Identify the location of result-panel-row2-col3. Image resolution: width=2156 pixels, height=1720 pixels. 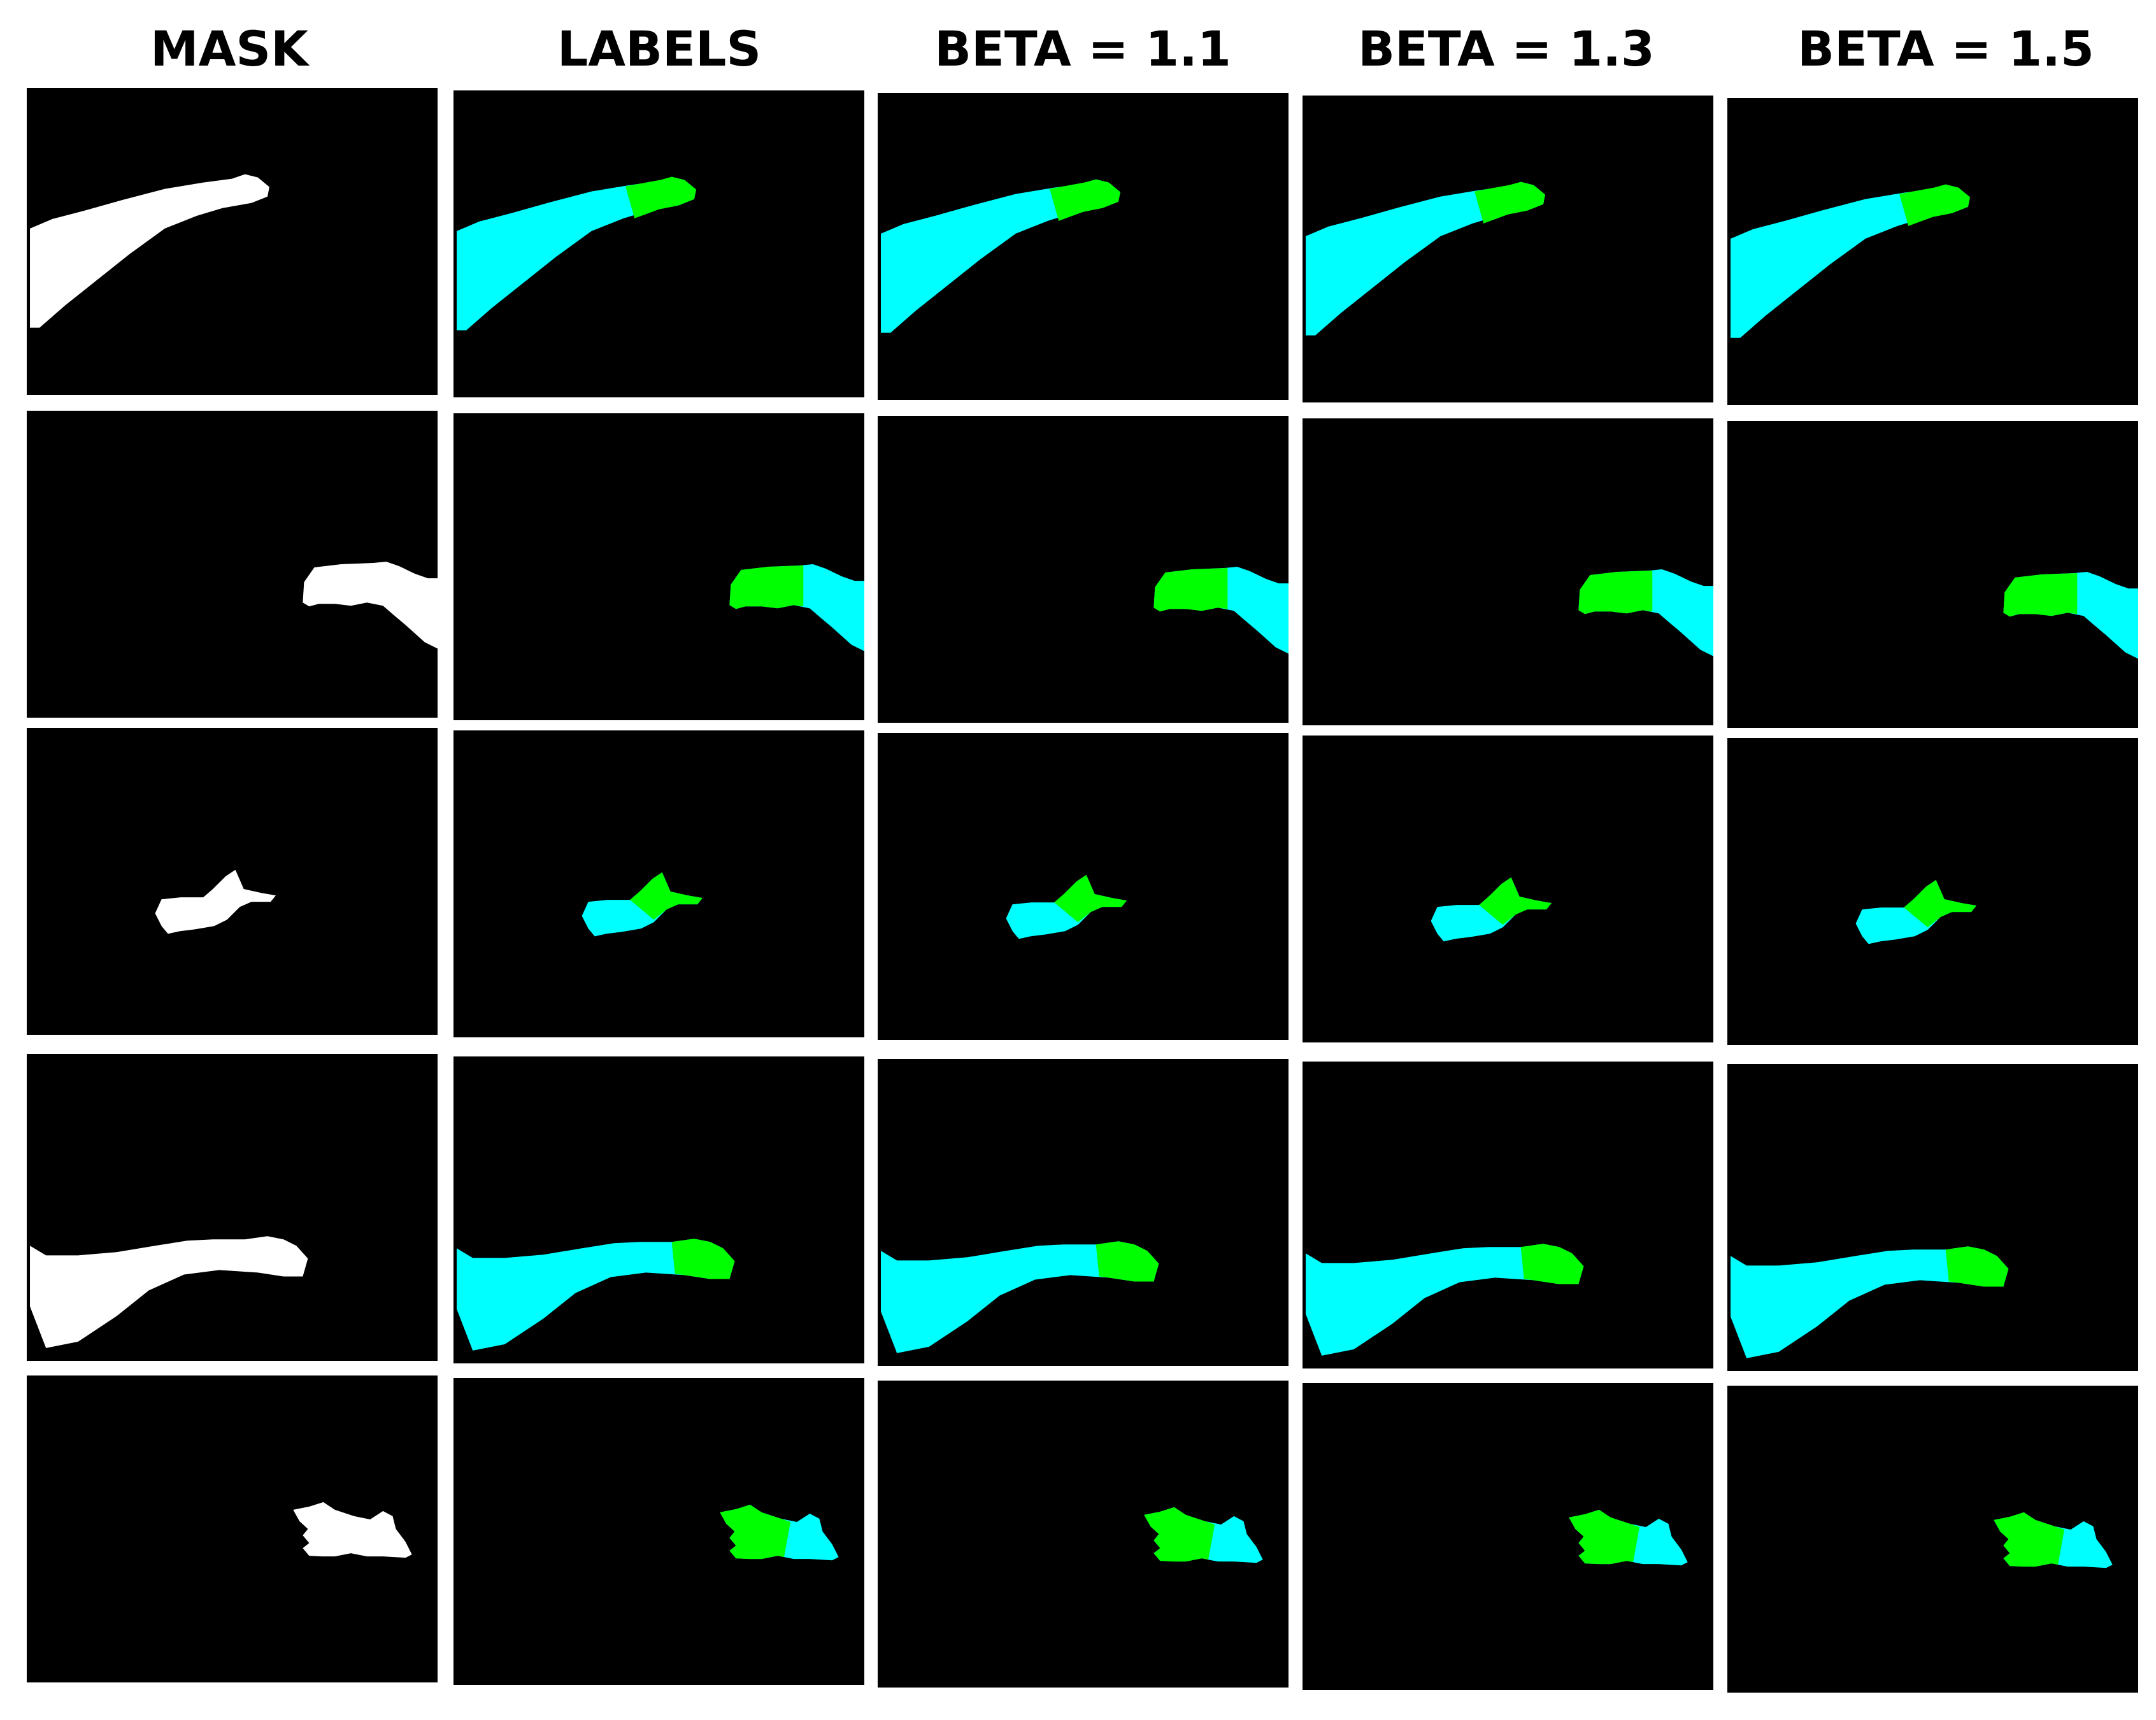
(1083, 570).